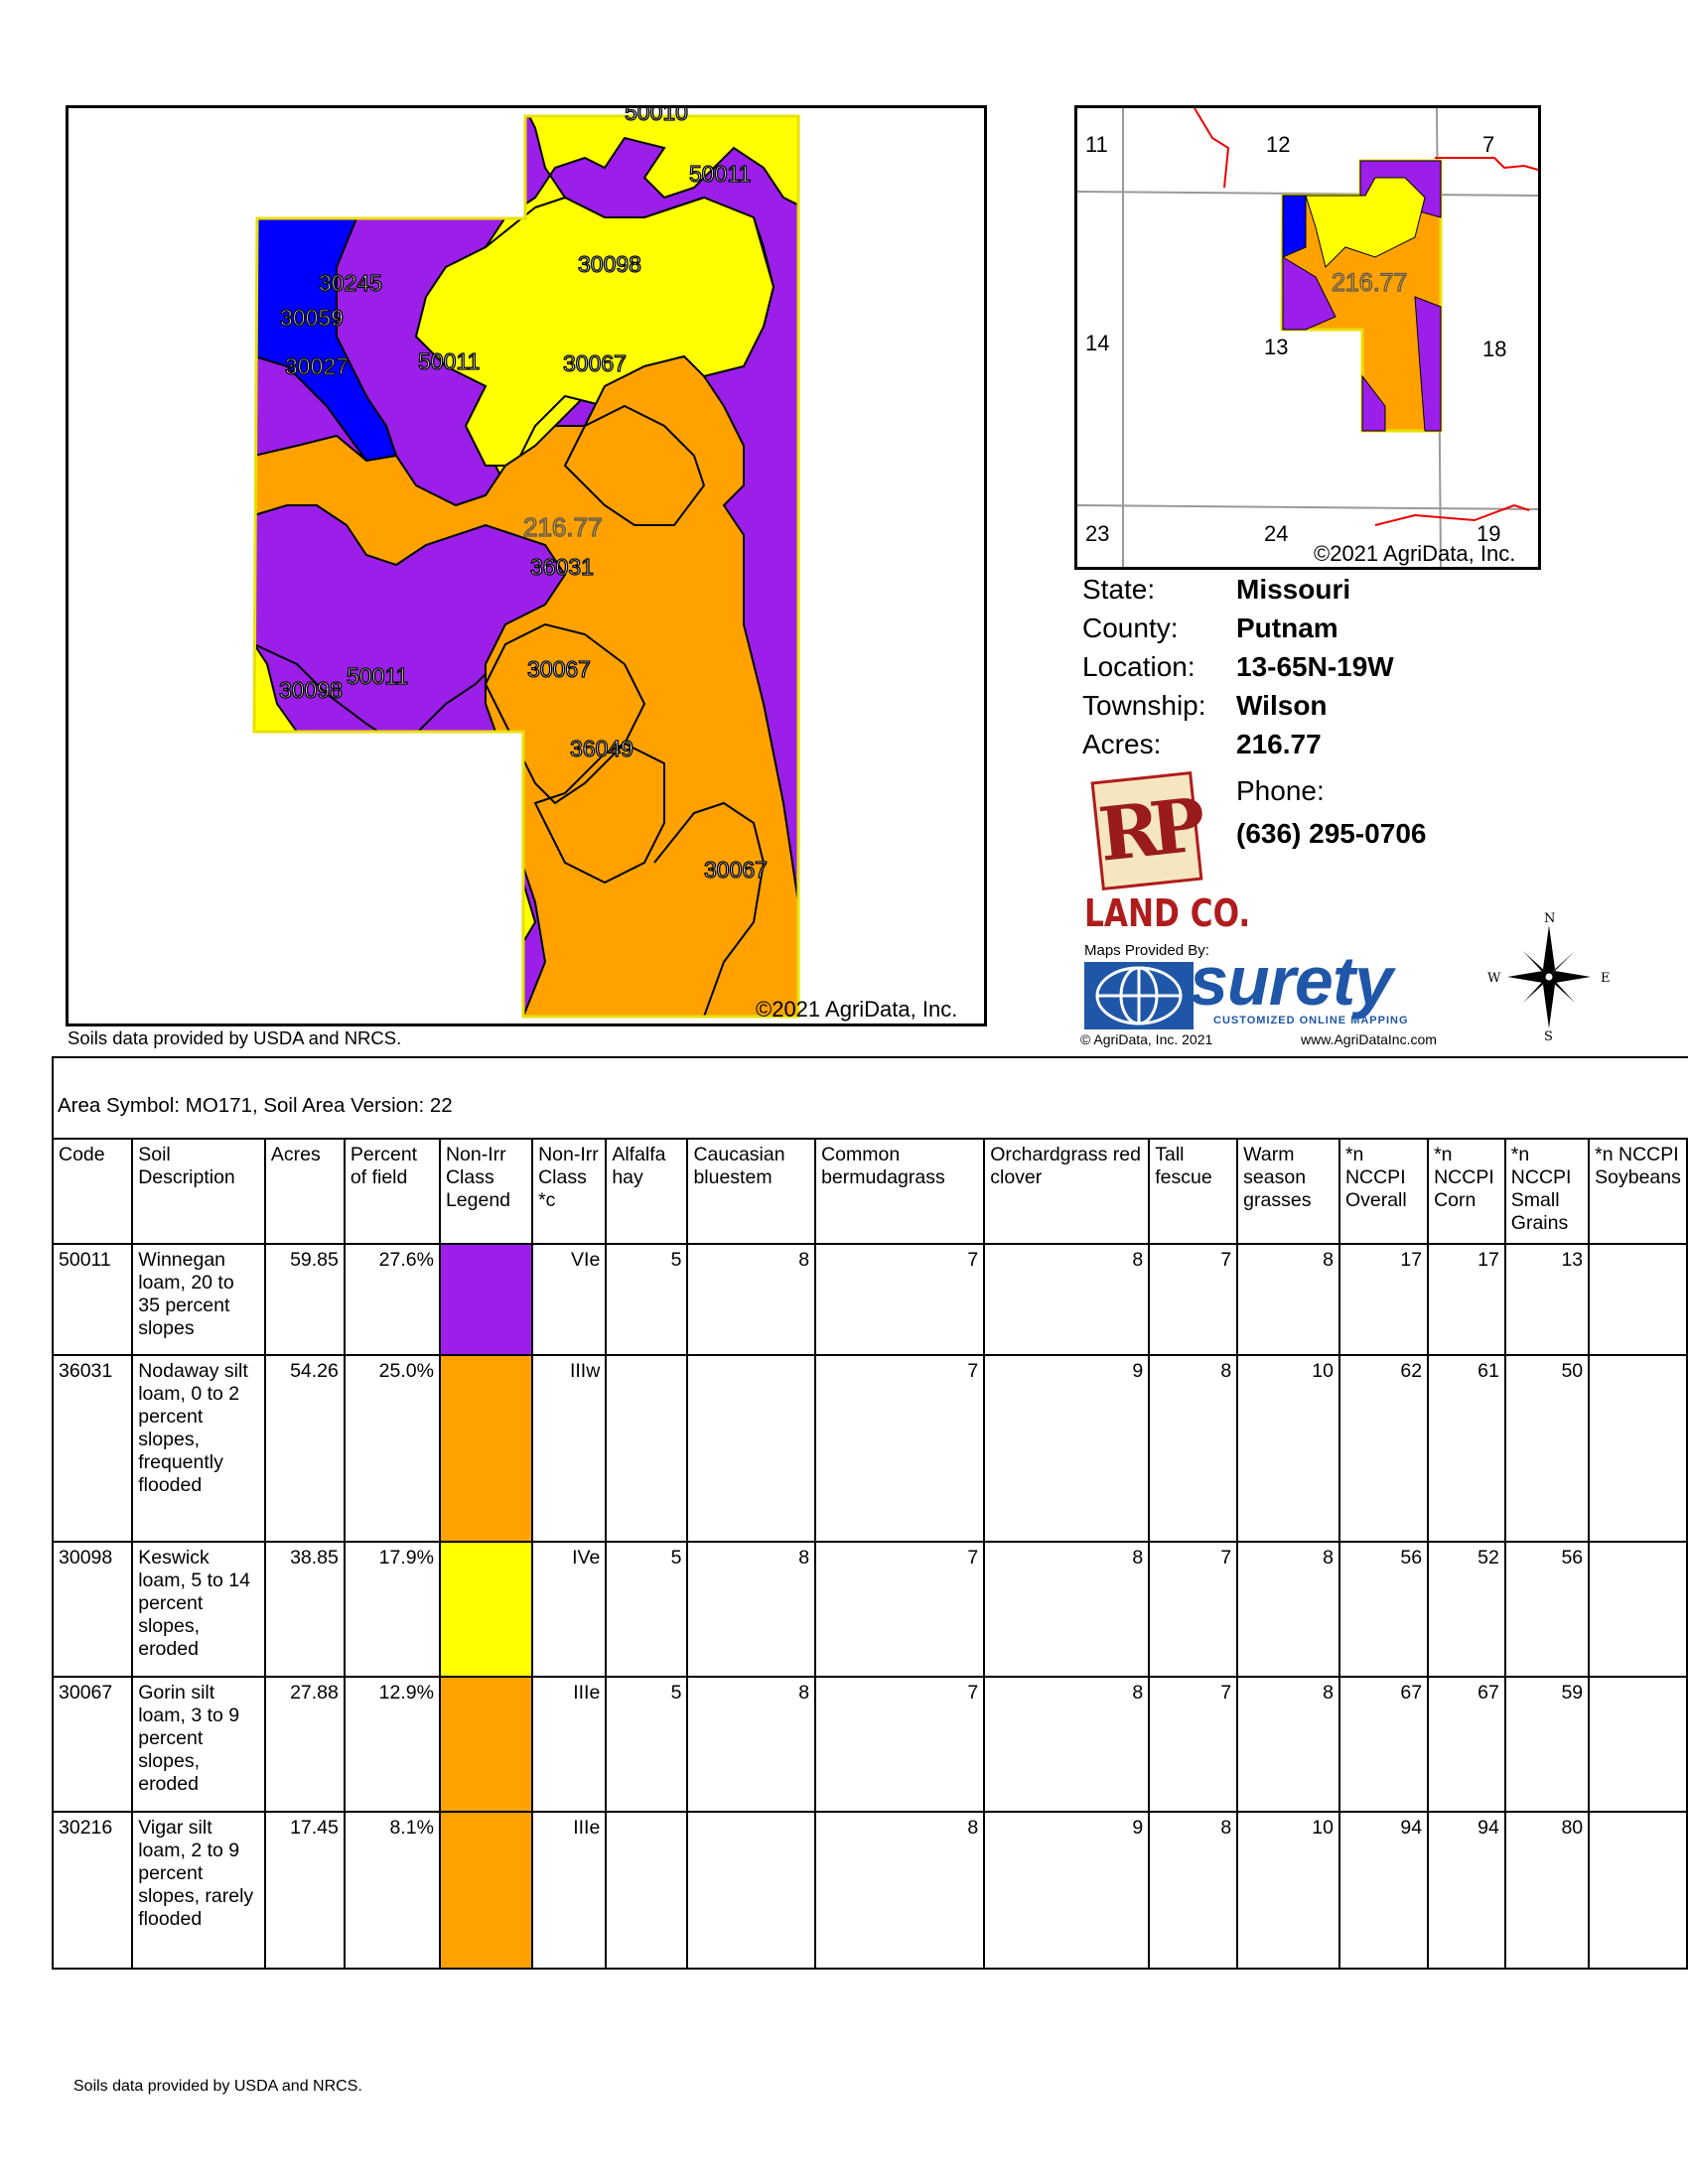 The height and width of the screenshot is (2184, 1688). Describe the element at coordinates (1096, 144) in the screenshot. I see `section-11: 11` at that location.